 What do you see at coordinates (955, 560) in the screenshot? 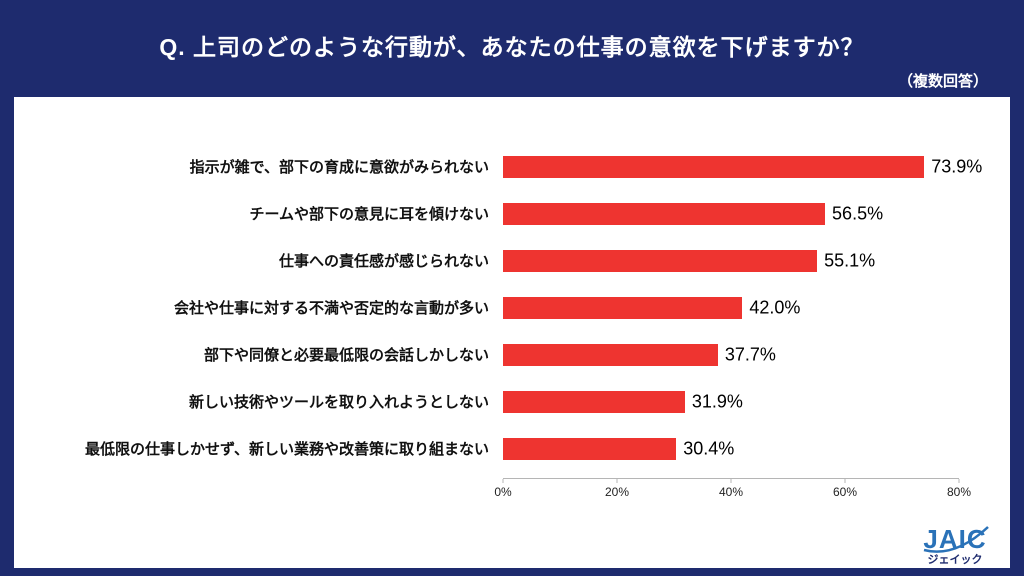
I see `jaic-logo-subtext: ジェイック` at bounding box center [955, 560].